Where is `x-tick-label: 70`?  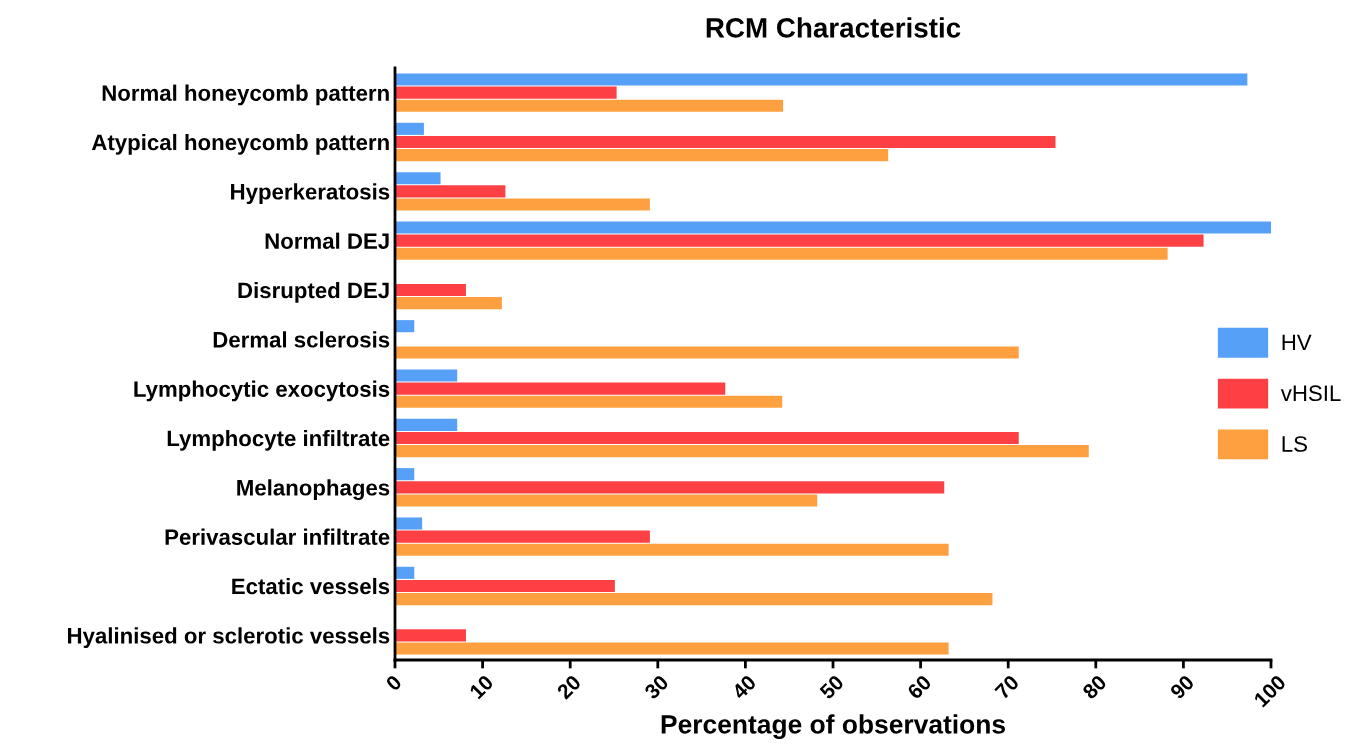 x-tick-label: 70 is located at coordinates (1007, 687).